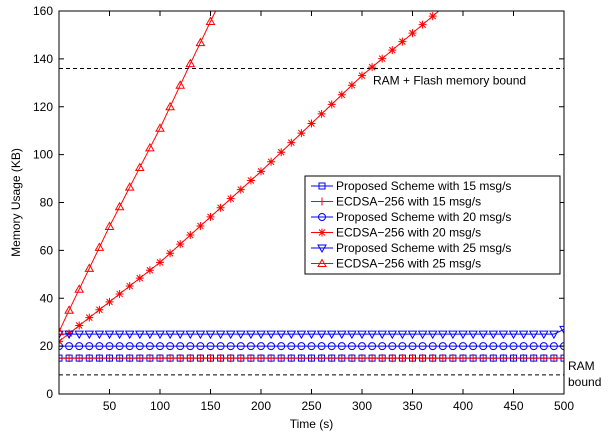  I want to click on x-tick-label: 500, so click(564, 406).